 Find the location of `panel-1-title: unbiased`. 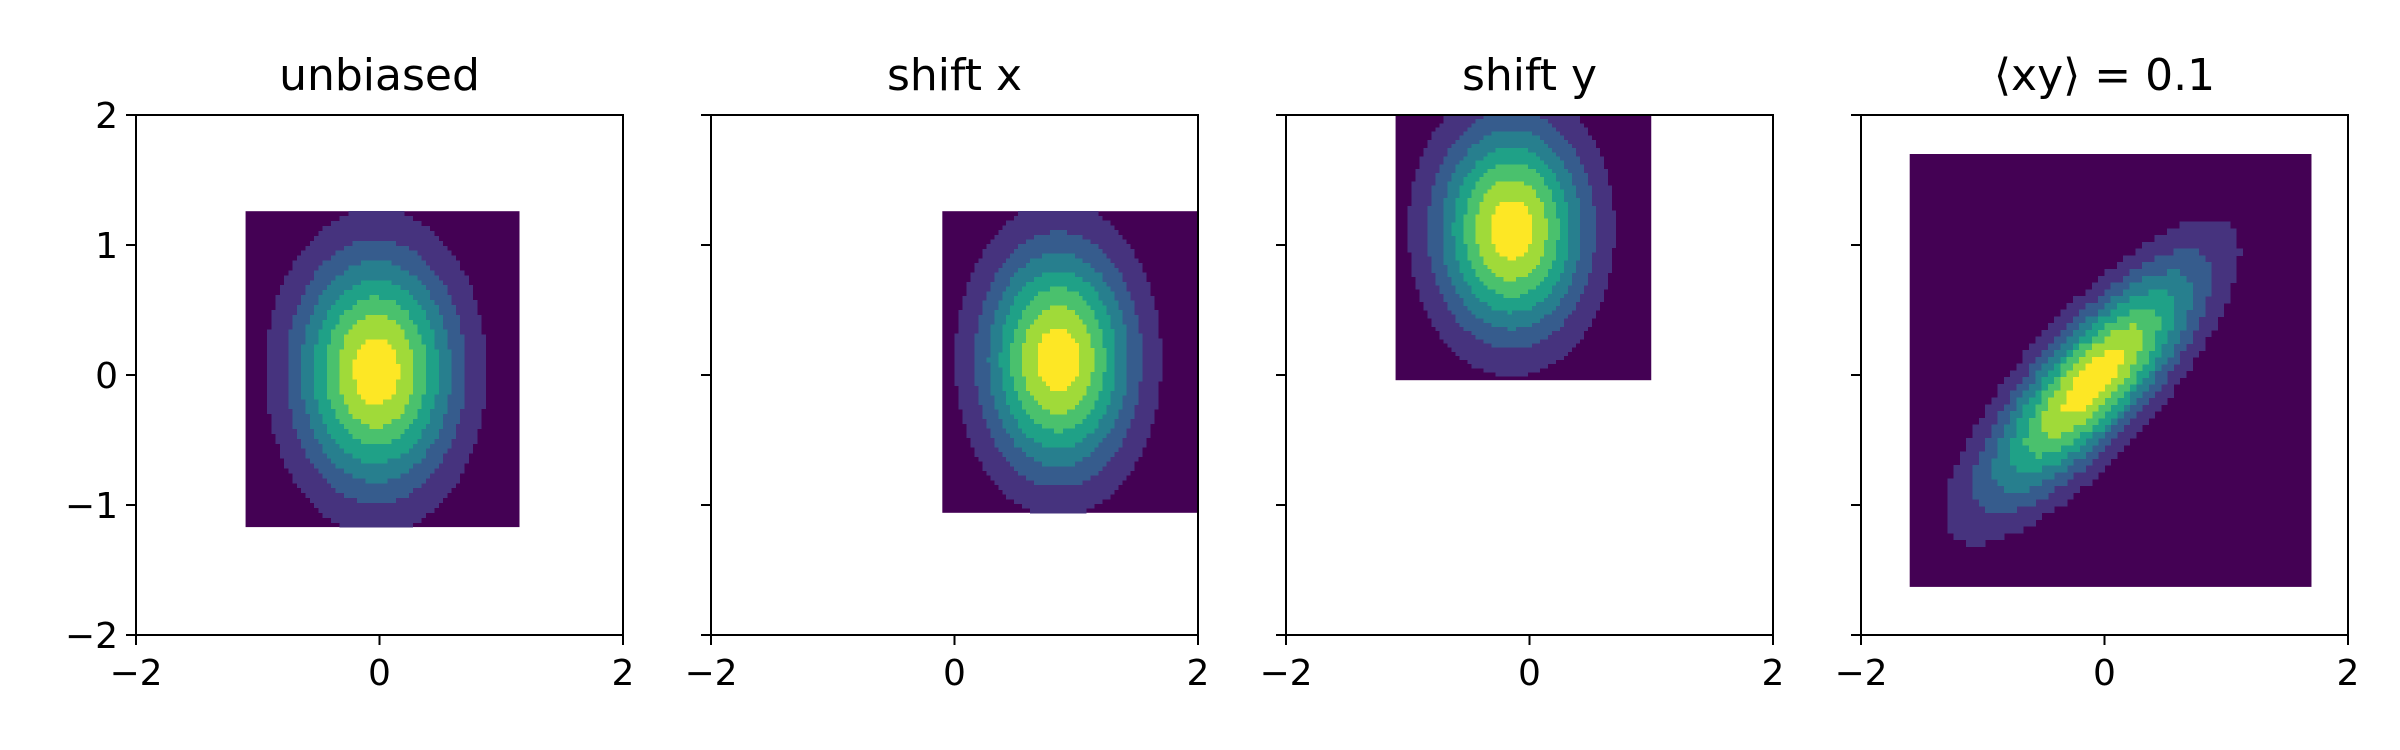

panel-1-title: unbiased is located at coordinates (379, 75).